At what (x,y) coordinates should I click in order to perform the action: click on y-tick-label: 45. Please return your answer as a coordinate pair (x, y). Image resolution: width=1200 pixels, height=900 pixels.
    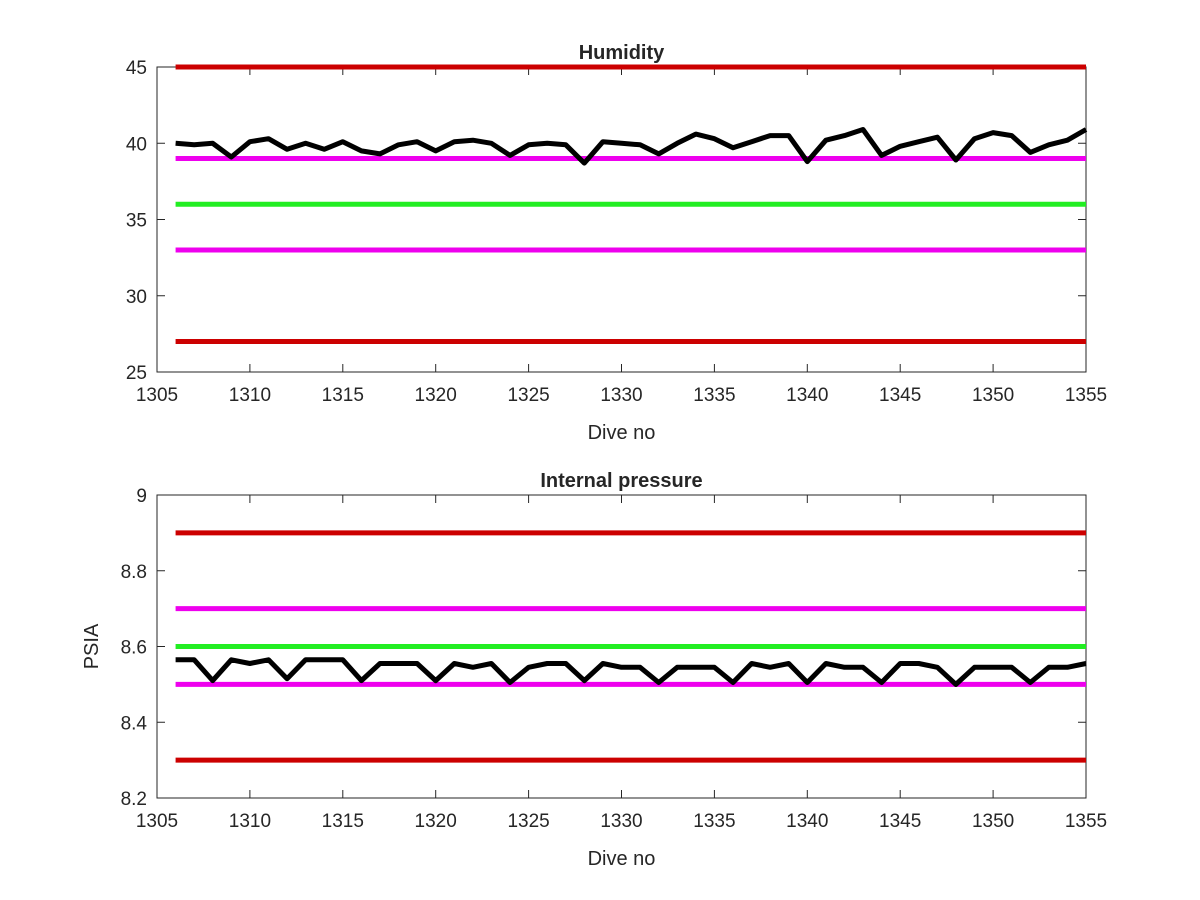
    Looking at the image, I should click on (136, 68).